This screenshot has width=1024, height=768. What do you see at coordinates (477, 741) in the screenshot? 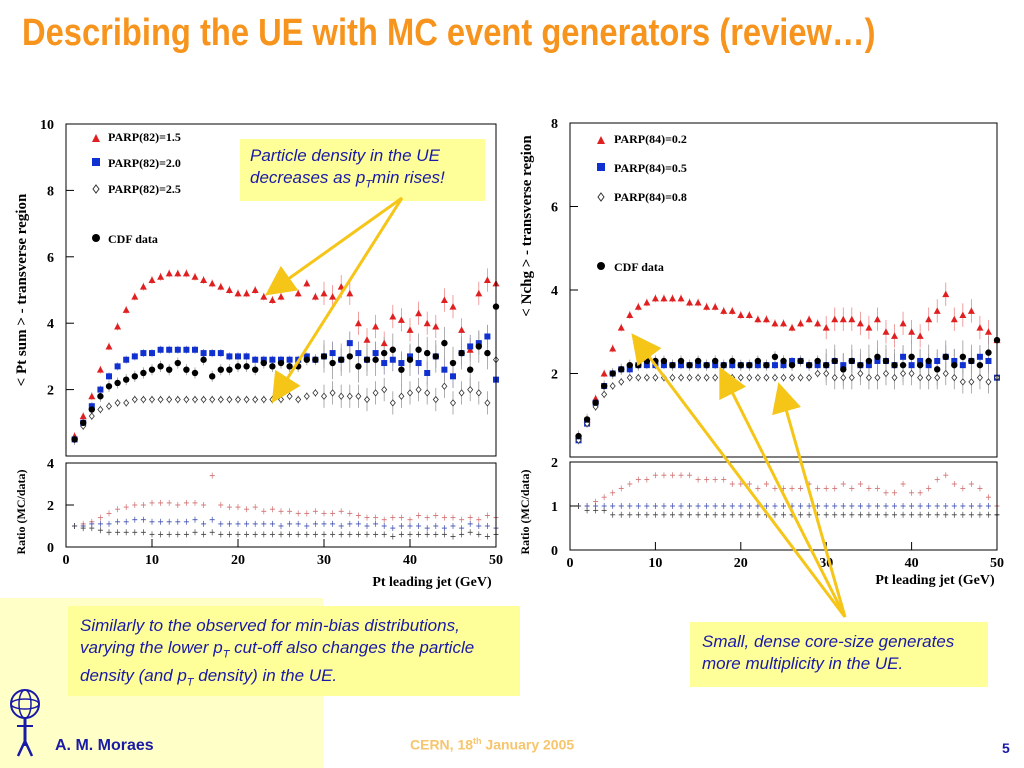
I see `footer-event-sup: th` at bounding box center [477, 741].